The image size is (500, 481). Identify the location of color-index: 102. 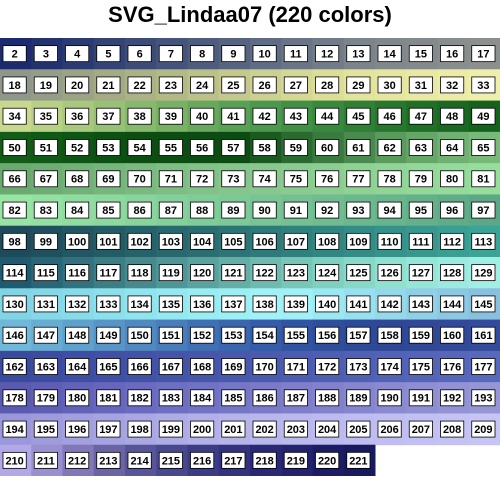
(139, 242).